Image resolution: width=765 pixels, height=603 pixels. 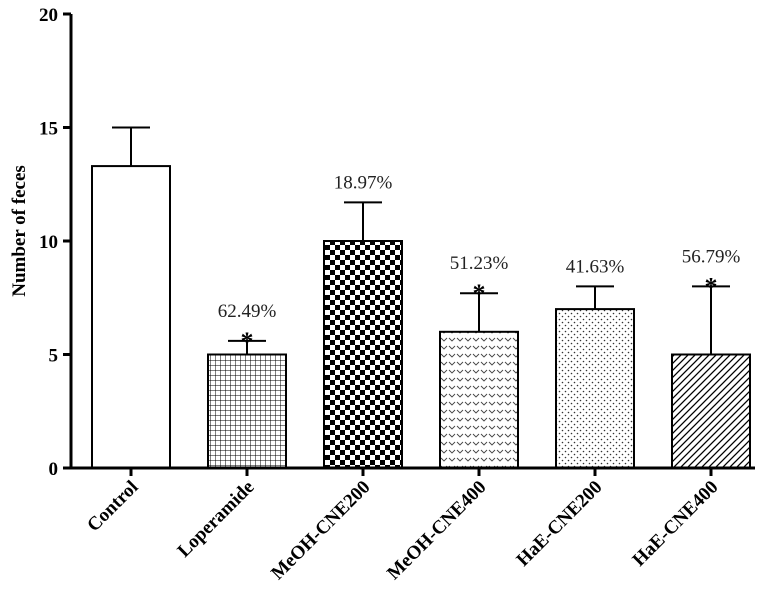 I want to click on bar-hae-cne400, so click(x=711, y=411).